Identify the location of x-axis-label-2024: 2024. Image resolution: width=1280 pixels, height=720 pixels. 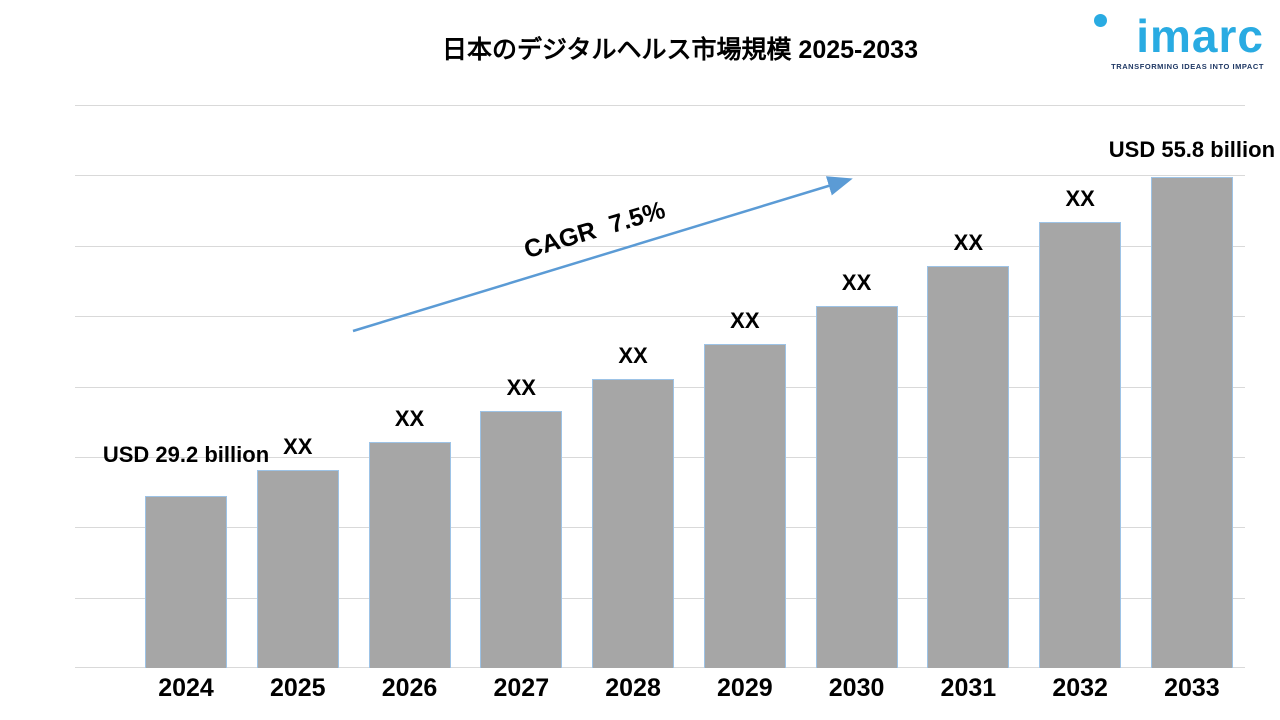
(186, 688).